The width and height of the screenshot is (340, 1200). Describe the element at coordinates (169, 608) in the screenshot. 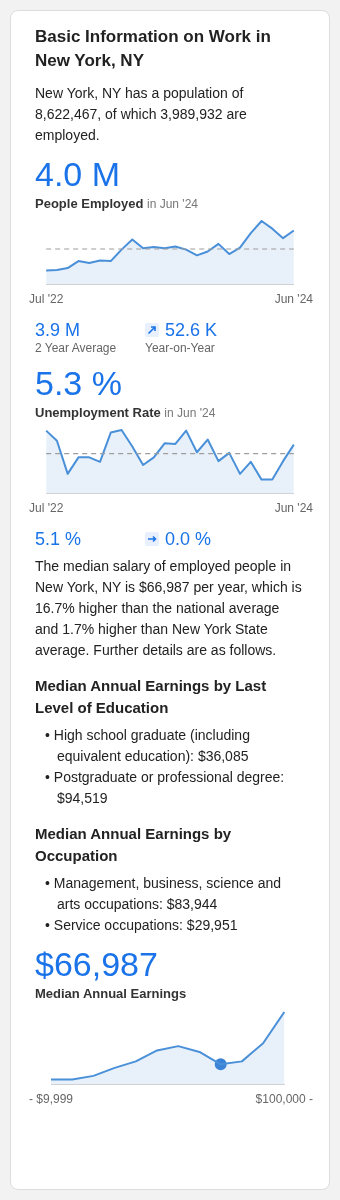

I see `text: The median salary of employed people in New York, NY is $66,987 per year, which is 16.7% higher than the national average and 1.7% higher than New York State average. Further details are as follows.` at that location.